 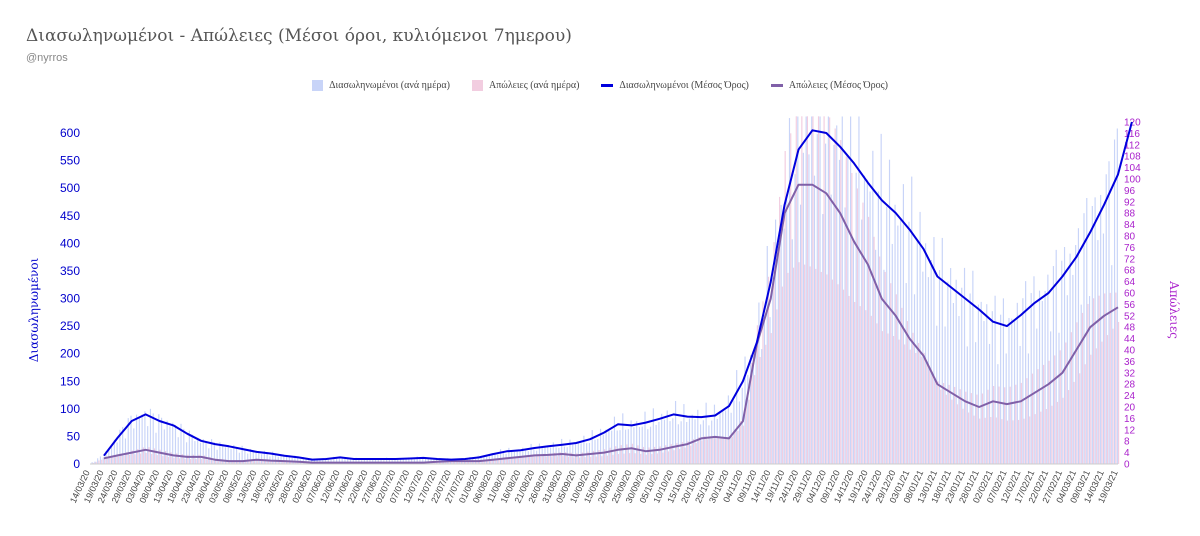 What do you see at coordinates (70, 326) in the screenshot?
I see `y-left-tick-label: 250` at bounding box center [70, 326].